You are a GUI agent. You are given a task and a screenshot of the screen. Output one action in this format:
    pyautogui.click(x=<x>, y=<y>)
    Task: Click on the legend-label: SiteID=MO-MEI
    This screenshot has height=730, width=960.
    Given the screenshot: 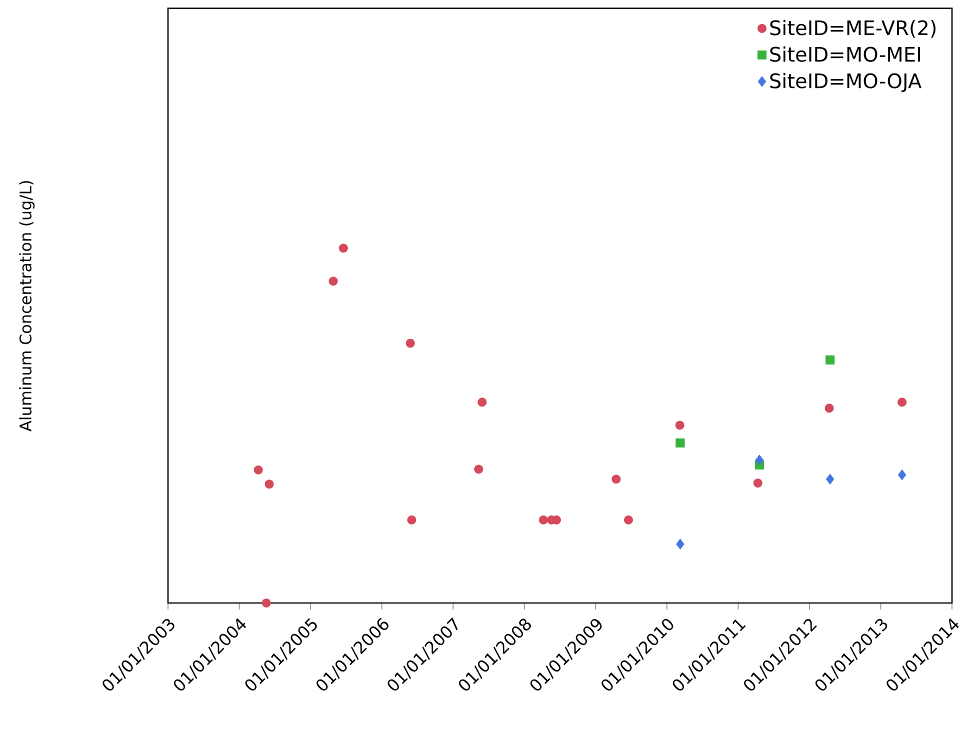 What is the action you would take?
    pyautogui.click(x=845, y=54)
    